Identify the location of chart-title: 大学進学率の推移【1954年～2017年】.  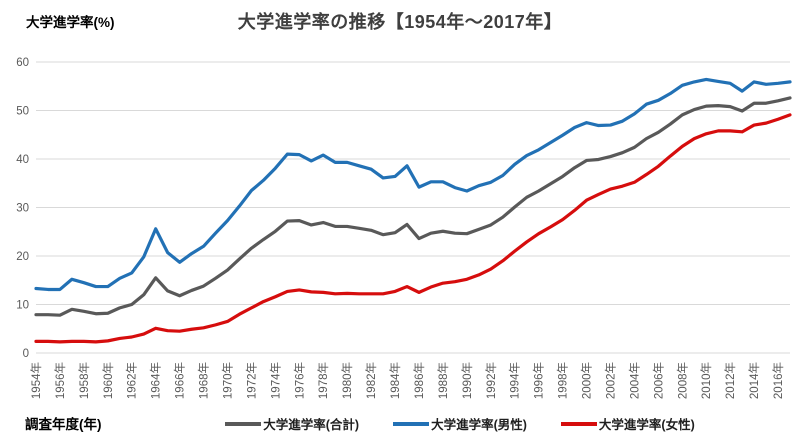
(400, 22).